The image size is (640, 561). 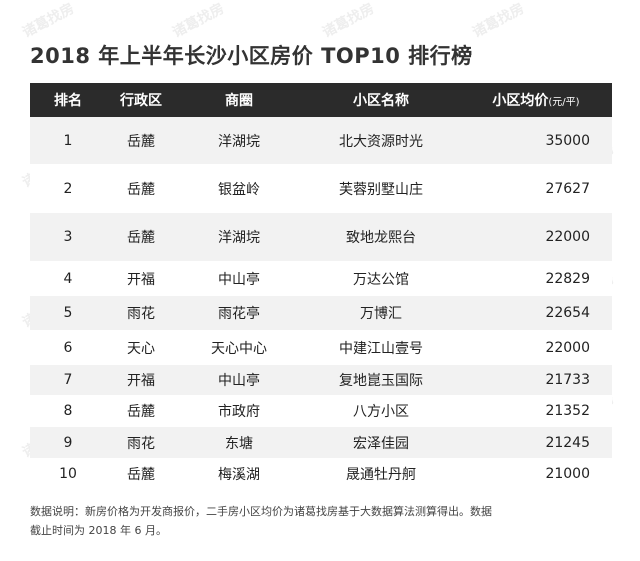 What do you see at coordinates (321, 100) in the screenshot?
I see `table-header: 排名 行政区 商圈 小区名称 小区均价(元/平)` at bounding box center [321, 100].